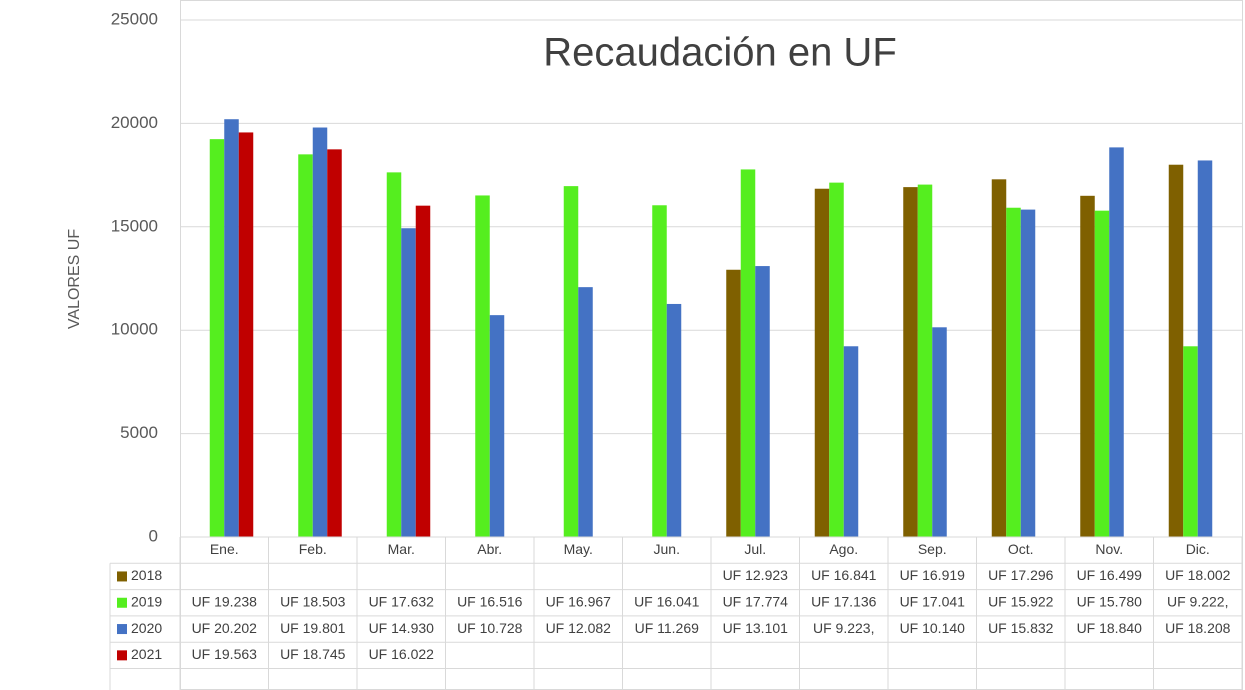  I want to click on x-tick-label: Nov., so click(1109, 549).